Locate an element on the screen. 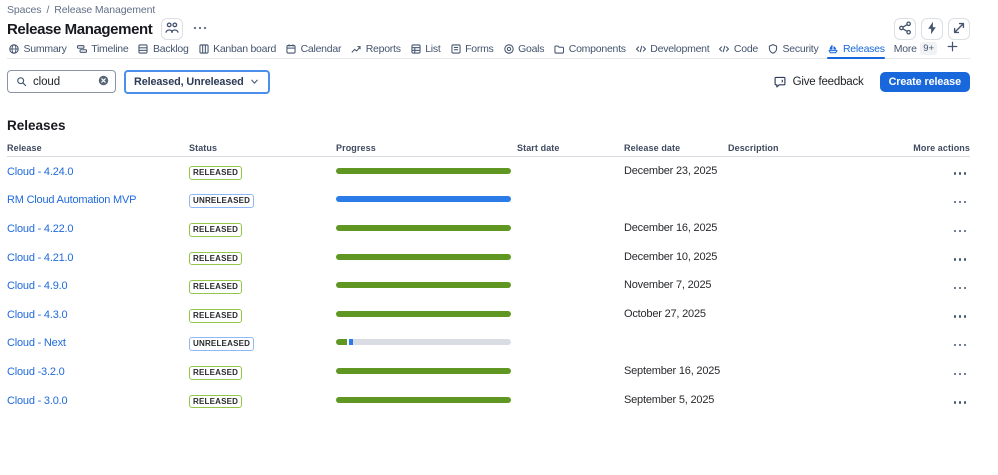  breadcrumb-spaces-link: Spaces is located at coordinates (24, 10).